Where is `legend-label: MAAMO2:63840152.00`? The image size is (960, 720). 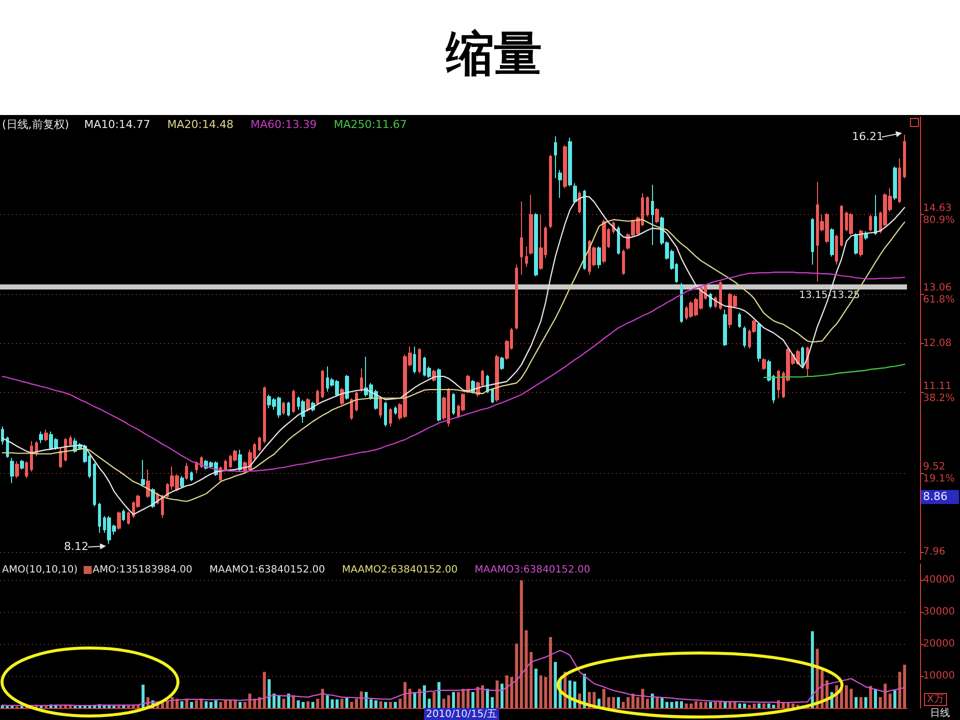 legend-label: MAAMO2:63840152.00 is located at coordinates (400, 570).